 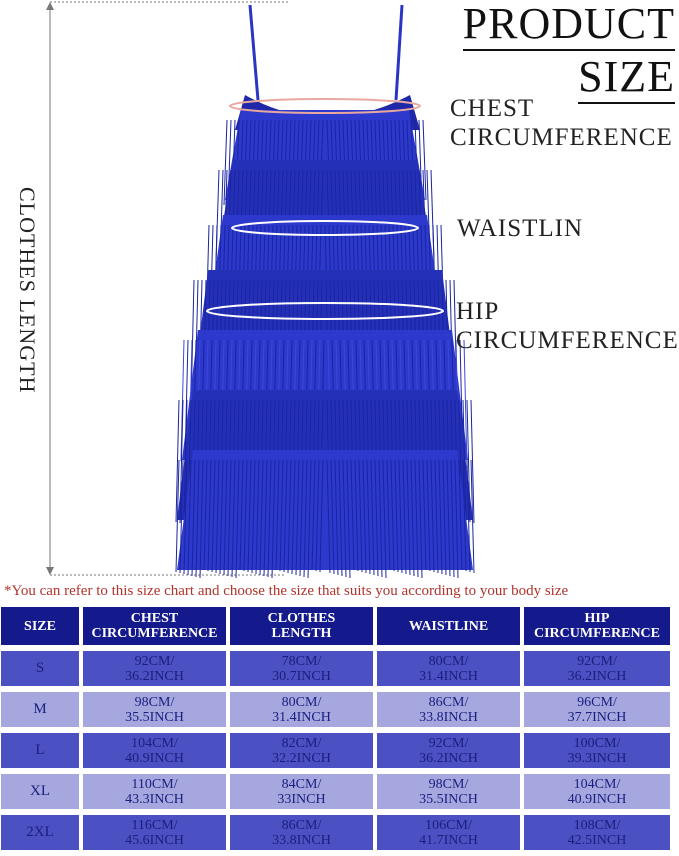 What do you see at coordinates (301, 799) in the screenshot?
I see `measure-value: 33INCH` at bounding box center [301, 799].